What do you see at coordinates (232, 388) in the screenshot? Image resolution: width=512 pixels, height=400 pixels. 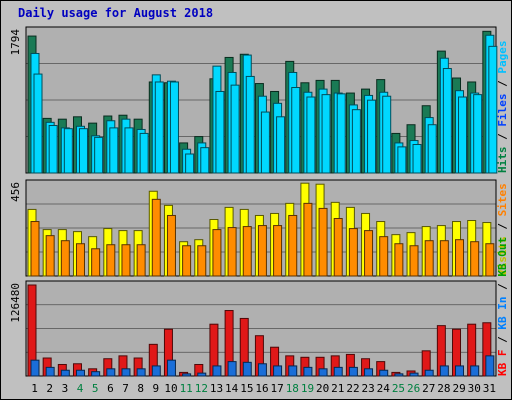 I see `x-tick-label: 14` at bounding box center [232, 388].